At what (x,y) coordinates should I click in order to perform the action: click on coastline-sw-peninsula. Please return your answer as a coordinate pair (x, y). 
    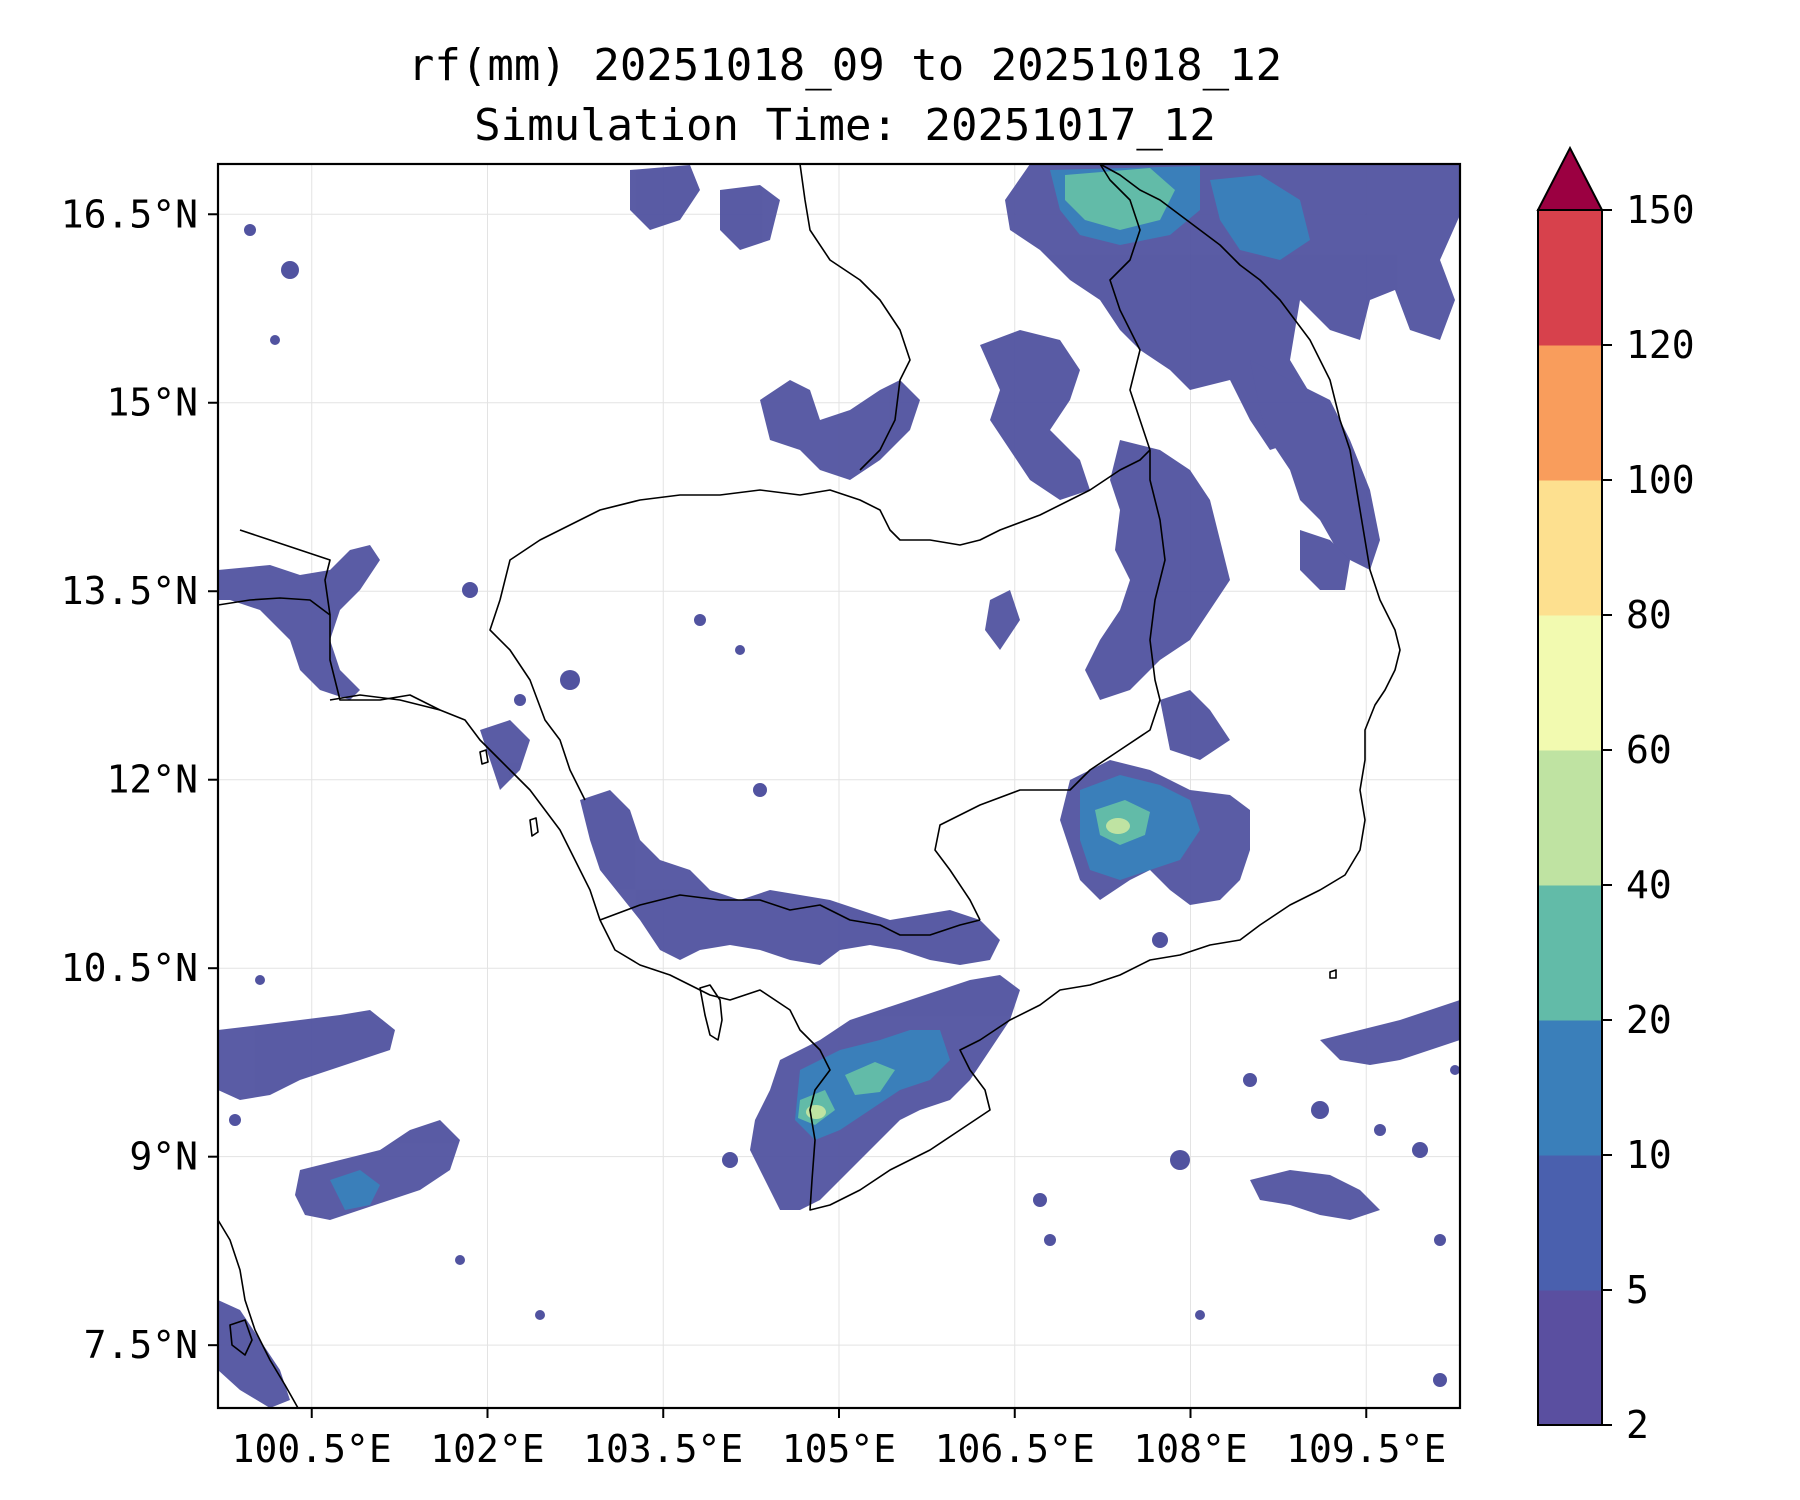
    Looking at the image, I should click on (258, 1313).